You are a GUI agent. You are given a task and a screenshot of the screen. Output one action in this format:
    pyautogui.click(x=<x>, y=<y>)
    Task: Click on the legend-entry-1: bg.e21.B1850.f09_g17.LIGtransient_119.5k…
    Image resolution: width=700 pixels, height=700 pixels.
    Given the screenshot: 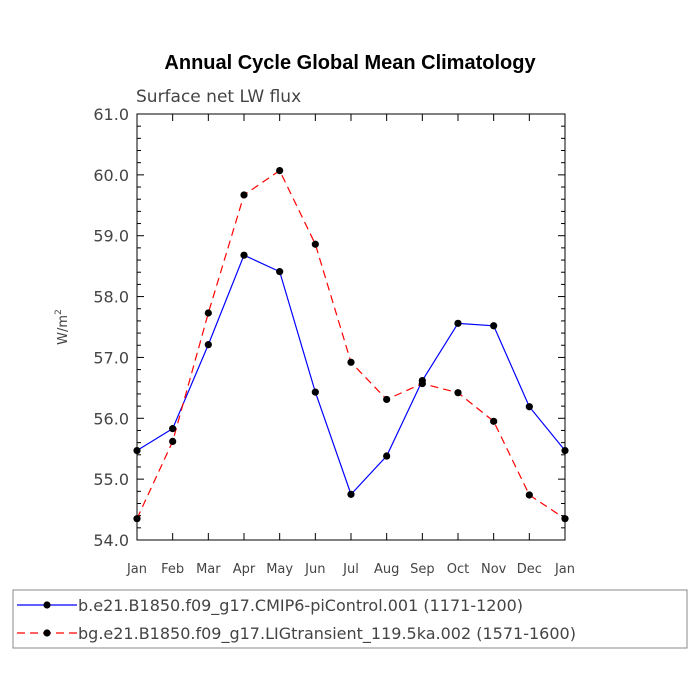 What is the action you would take?
    pyautogui.click(x=296, y=634)
    